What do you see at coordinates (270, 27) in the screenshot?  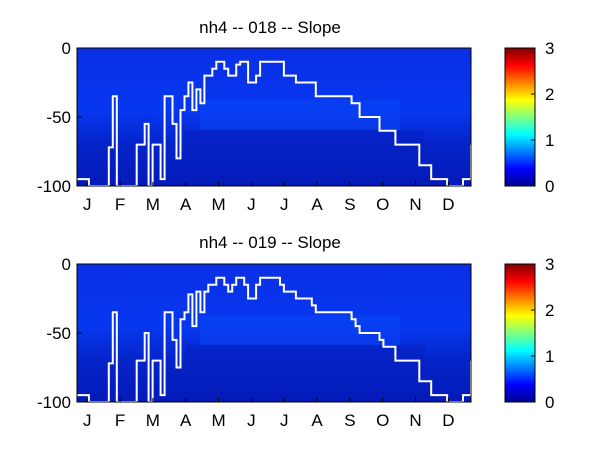 I see `chart-title: nh4 -- 018 -- Slope` at bounding box center [270, 27].